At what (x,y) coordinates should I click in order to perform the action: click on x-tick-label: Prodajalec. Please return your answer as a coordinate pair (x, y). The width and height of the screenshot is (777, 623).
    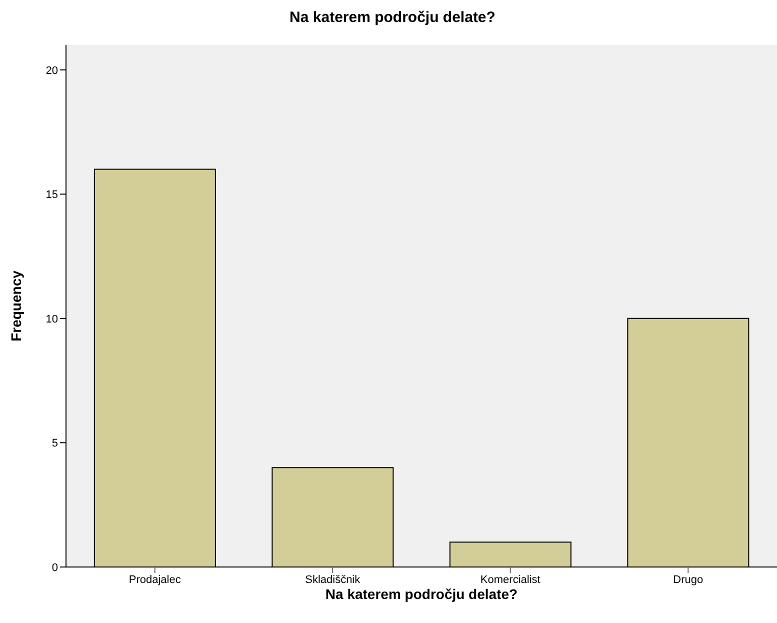
    Looking at the image, I should click on (155, 580).